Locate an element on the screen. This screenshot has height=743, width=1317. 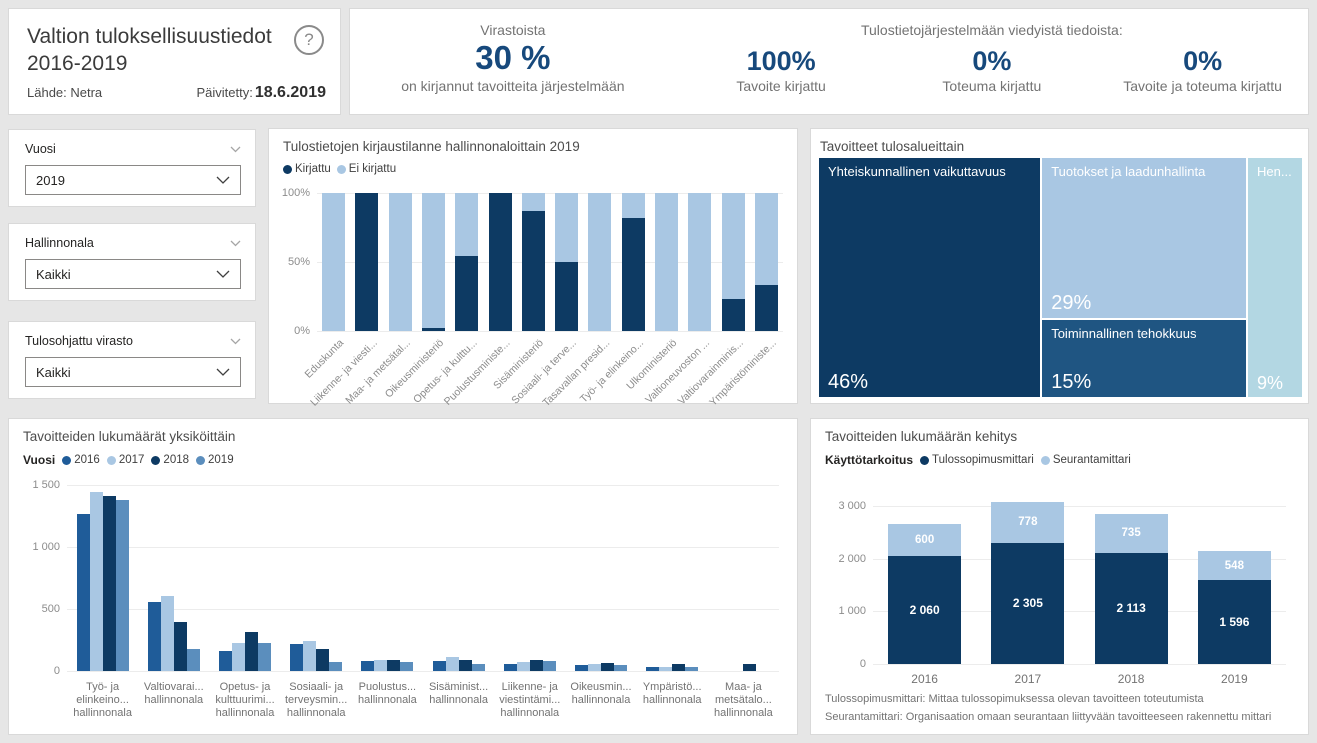
legend-item-kirjattu: Kirjattu is located at coordinates (307, 169).